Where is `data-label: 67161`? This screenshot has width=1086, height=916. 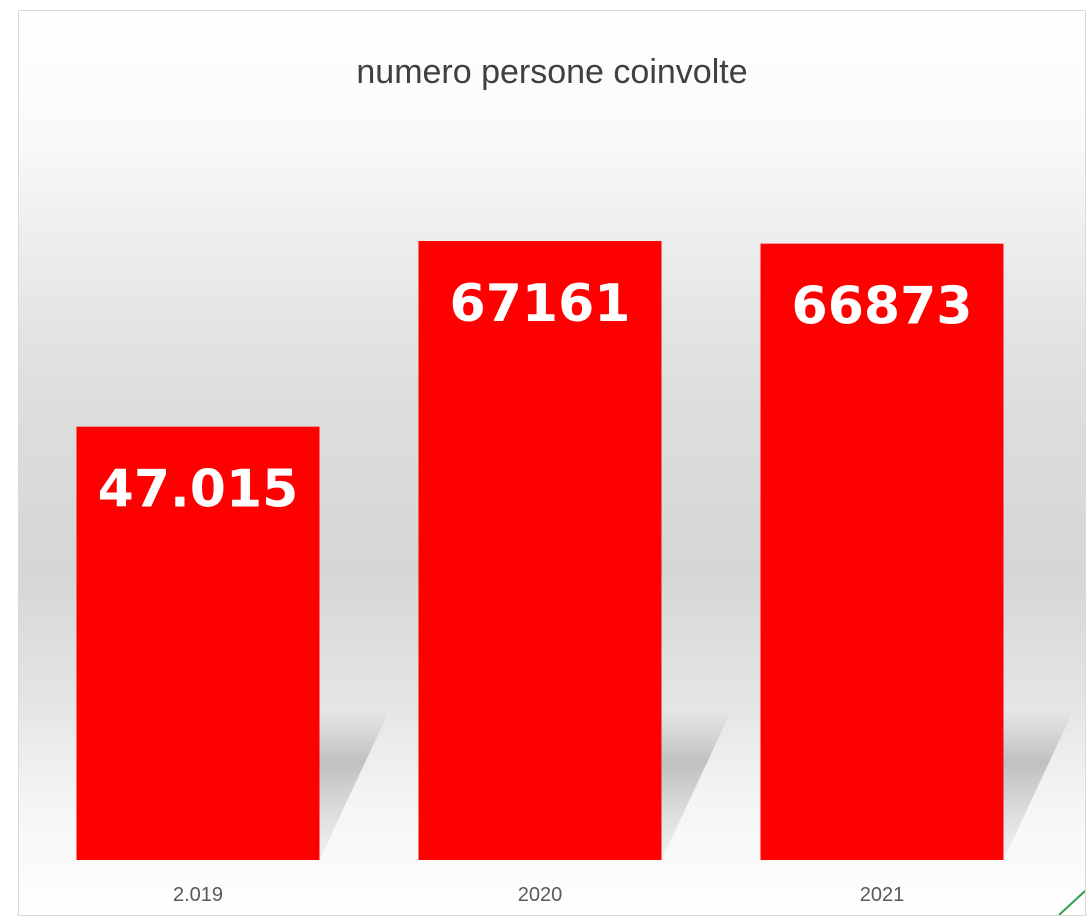 data-label: 67161 is located at coordinates (540, 304).